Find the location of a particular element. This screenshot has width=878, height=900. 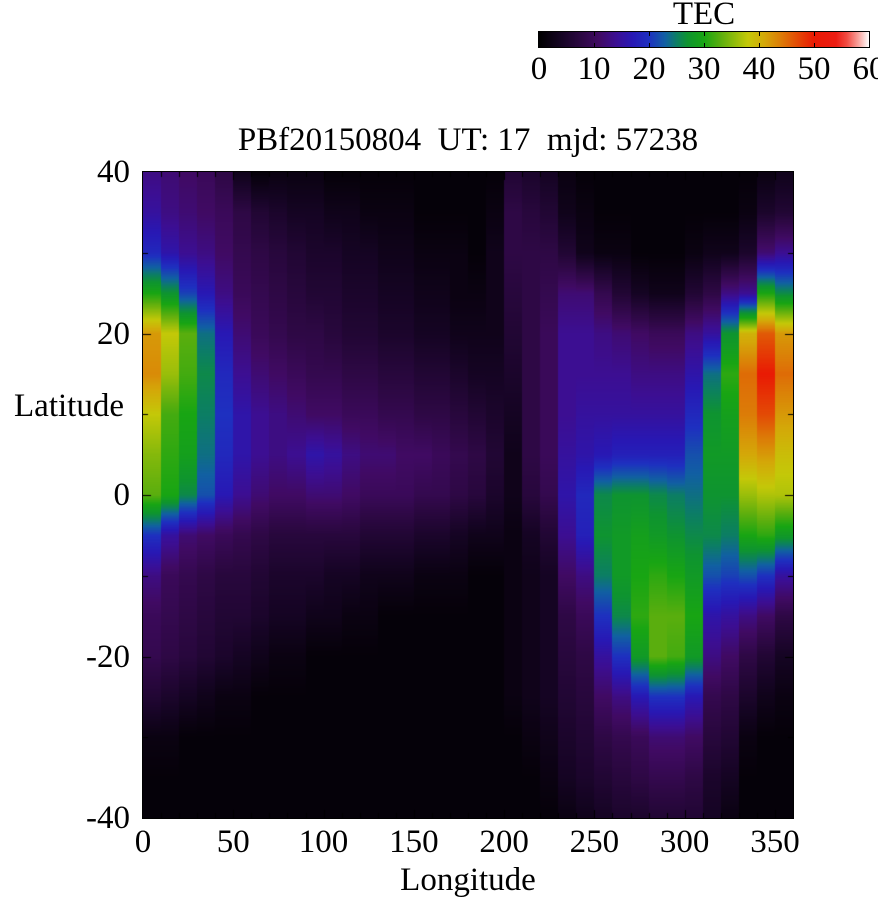

colorbar-tick-label: 50 is located at coordinates (814, 69).